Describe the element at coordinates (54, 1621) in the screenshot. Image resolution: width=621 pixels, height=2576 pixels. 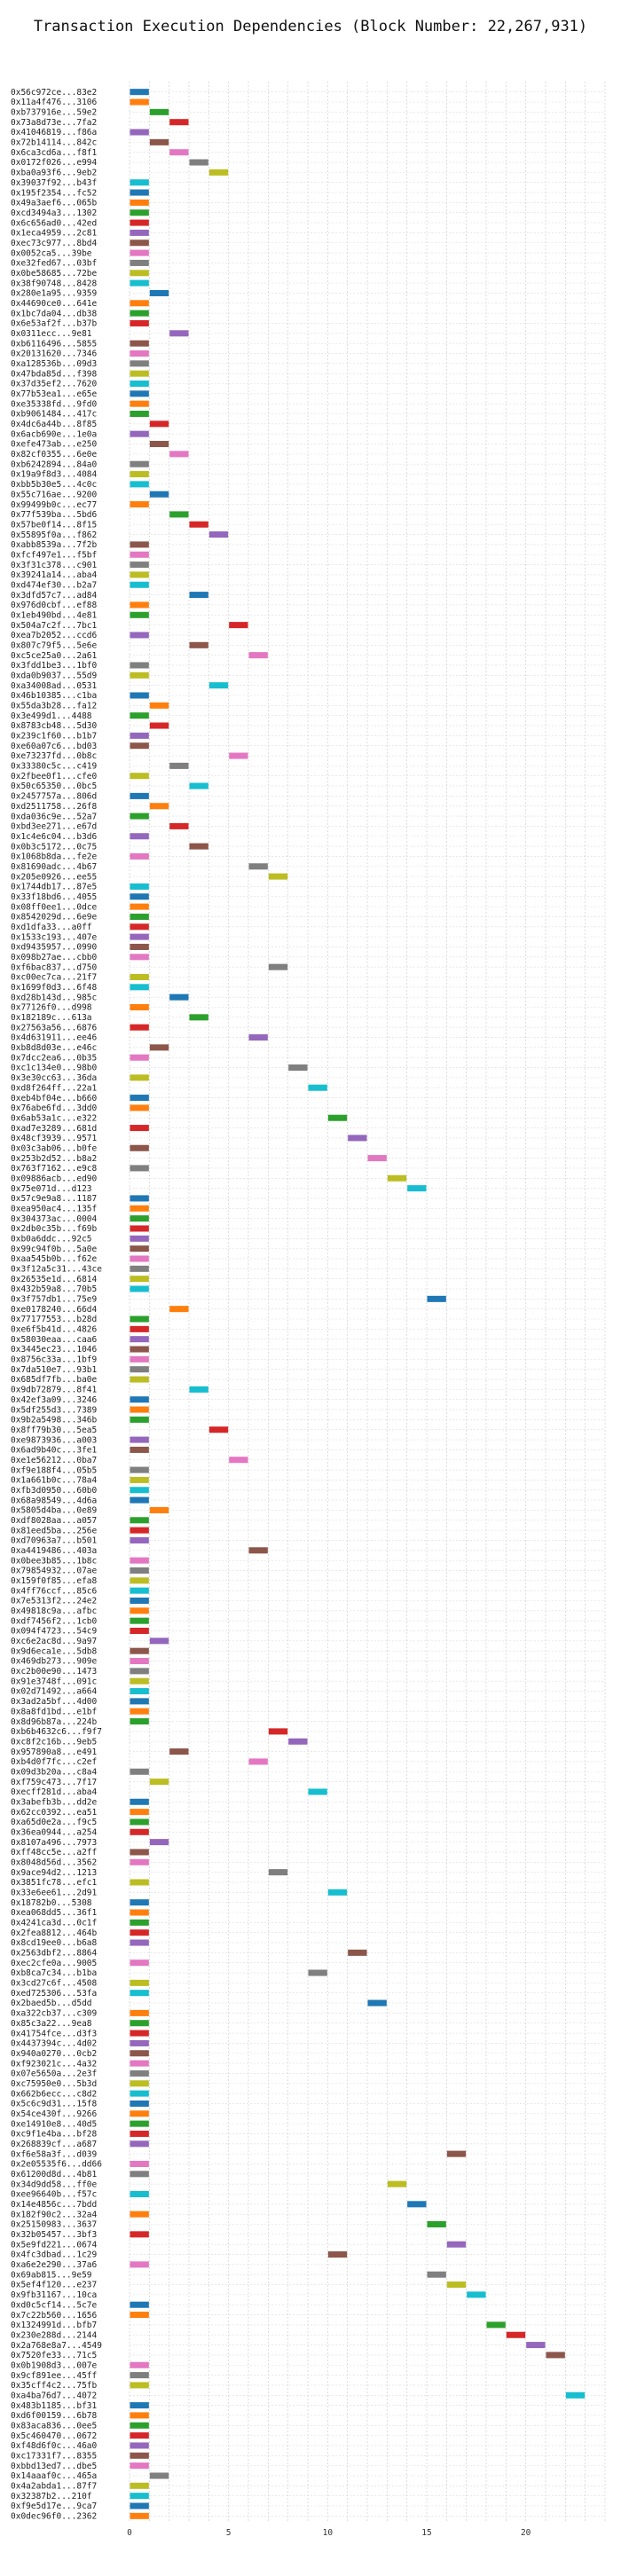
I see `row-label: 0xdf7456f2...1cb0` at that location.